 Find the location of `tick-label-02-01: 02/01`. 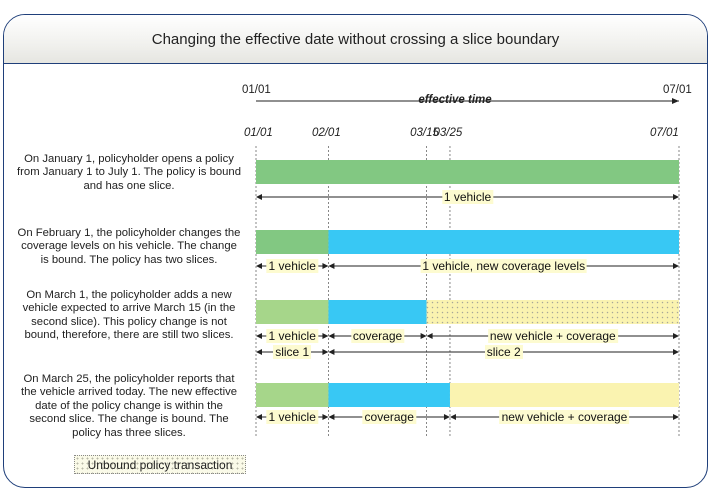

tick-label-02-01: 02/01 is located at coordinates (326, 133).